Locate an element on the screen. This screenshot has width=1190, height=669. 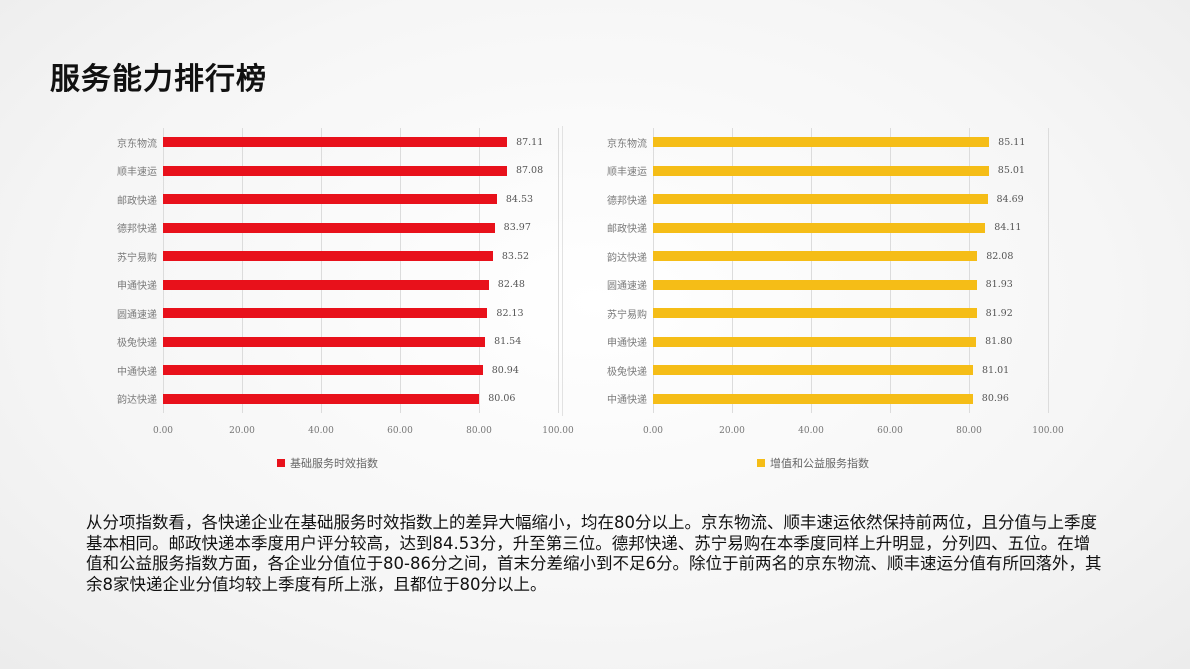
value-label: 82.13 is located at coordinates (510, 313).